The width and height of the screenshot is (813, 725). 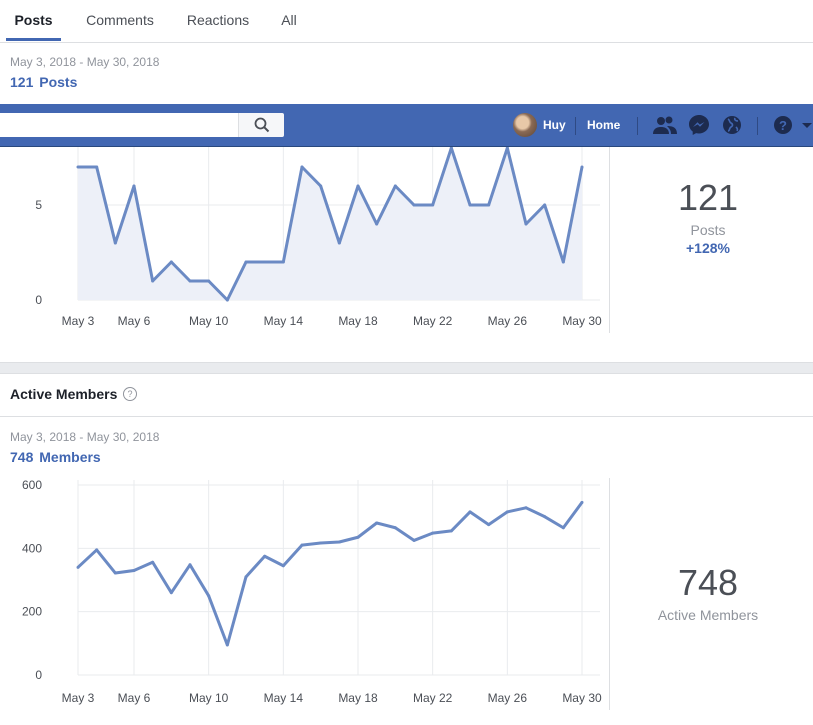 What do you see at coordinates (130, 394) in the screenshot?
I see `question-icon: ?` at bounding box center [130, 394].